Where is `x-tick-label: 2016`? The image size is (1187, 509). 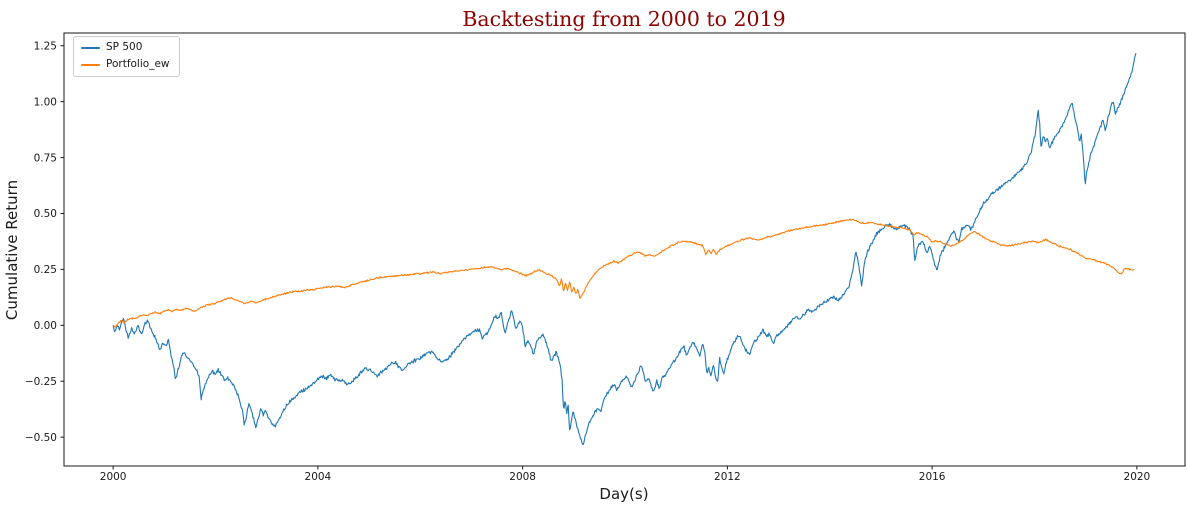 x-tick-label: 2016 is located at coordinates (932, 477).